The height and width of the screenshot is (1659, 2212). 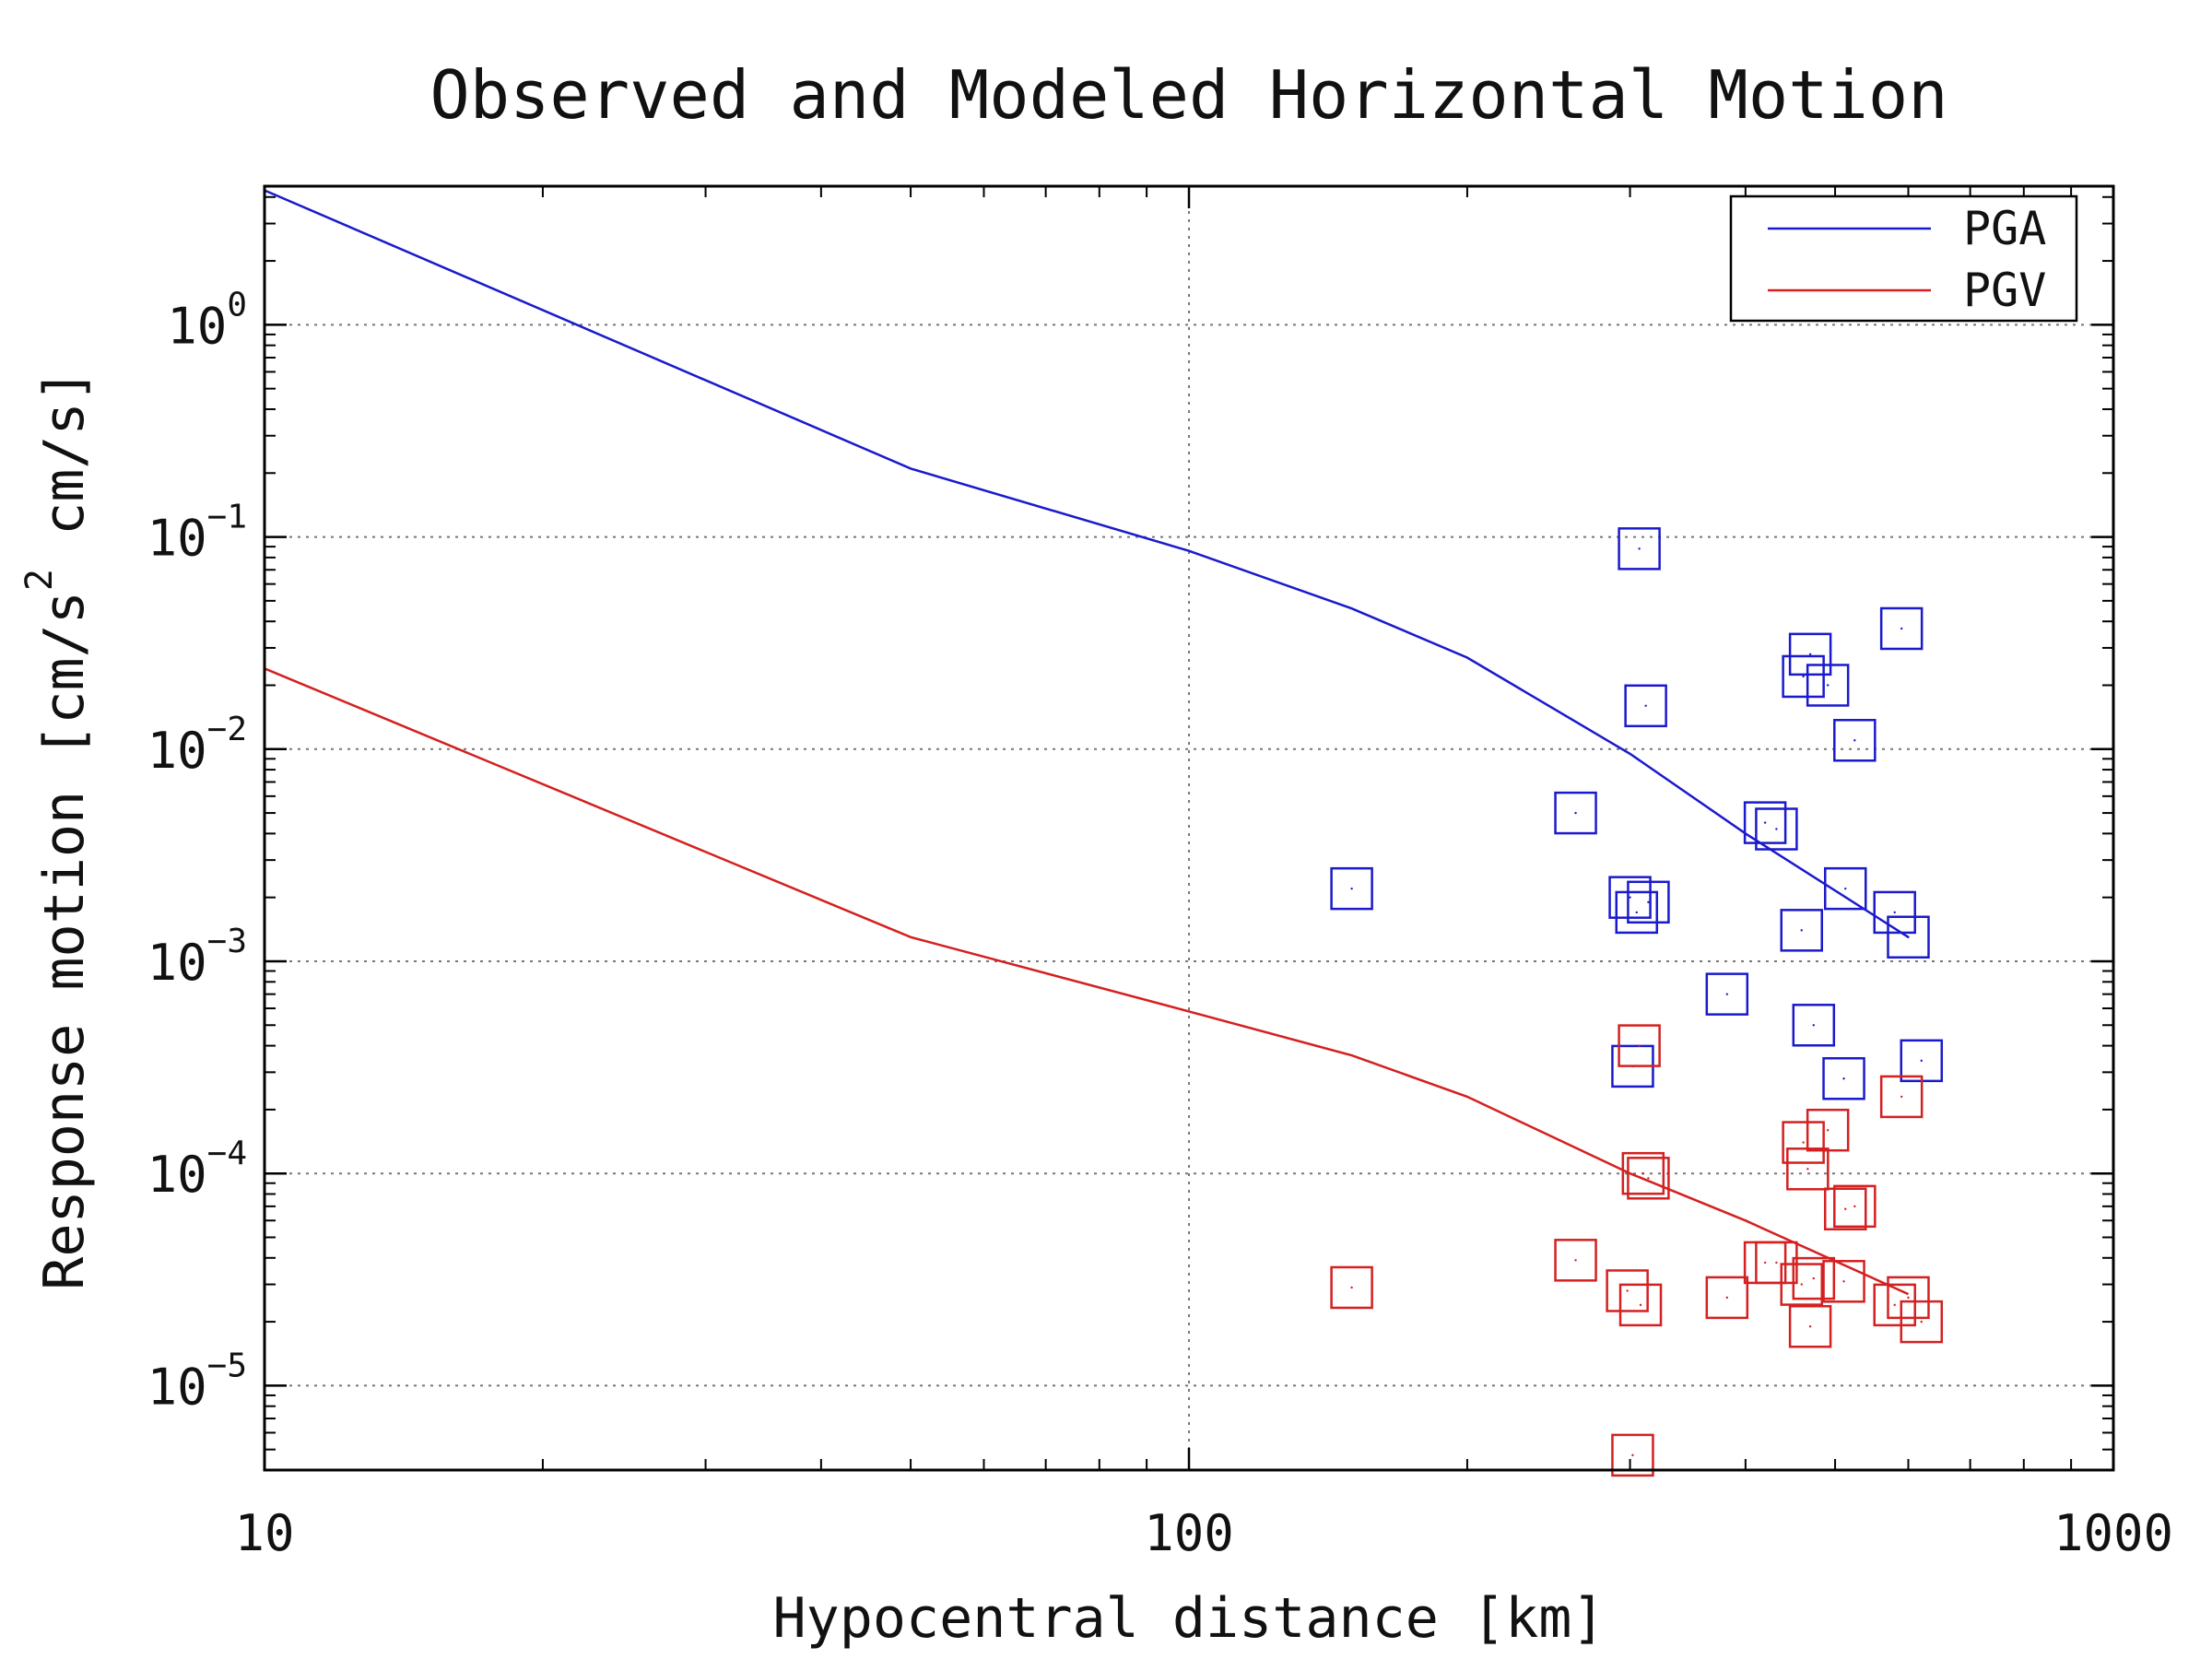 I want to click on legend-label-pga: PGA, so click(x=2004, y=228).